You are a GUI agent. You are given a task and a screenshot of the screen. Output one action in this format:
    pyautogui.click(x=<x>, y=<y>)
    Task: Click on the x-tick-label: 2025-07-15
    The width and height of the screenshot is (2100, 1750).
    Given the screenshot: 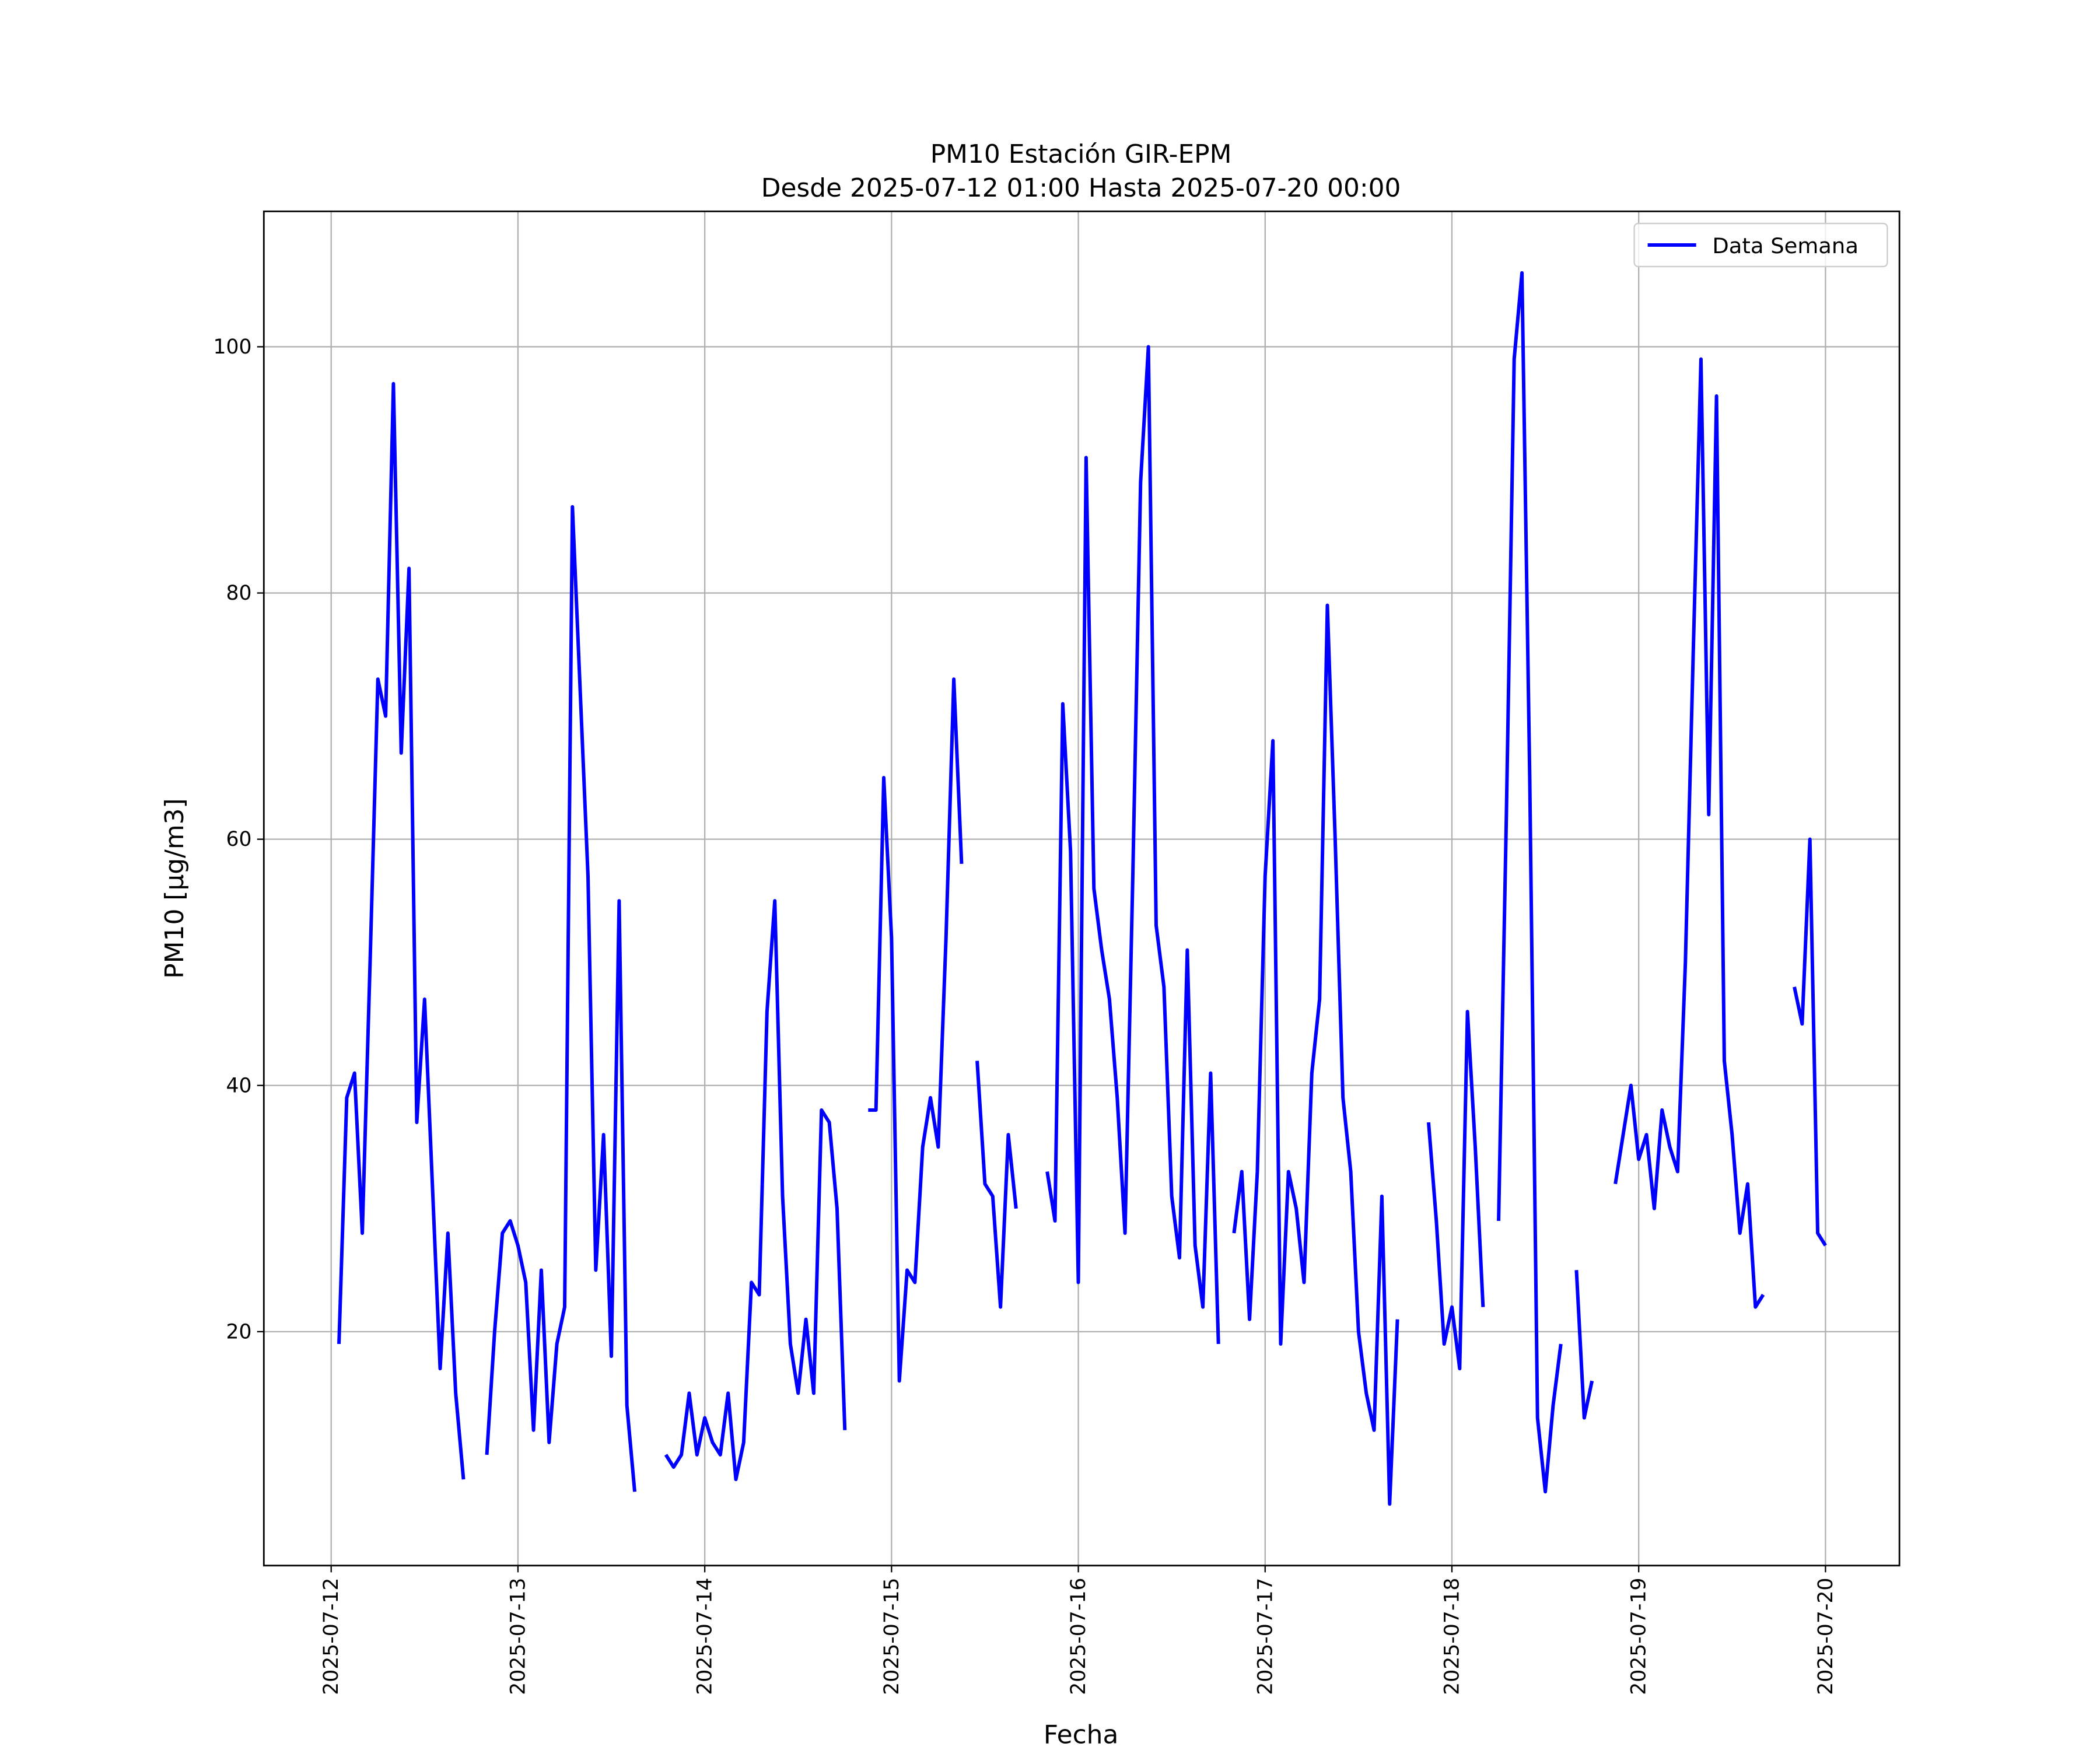 What is the action you would take?
    pyautogui.click(x=892, y=1636)
    